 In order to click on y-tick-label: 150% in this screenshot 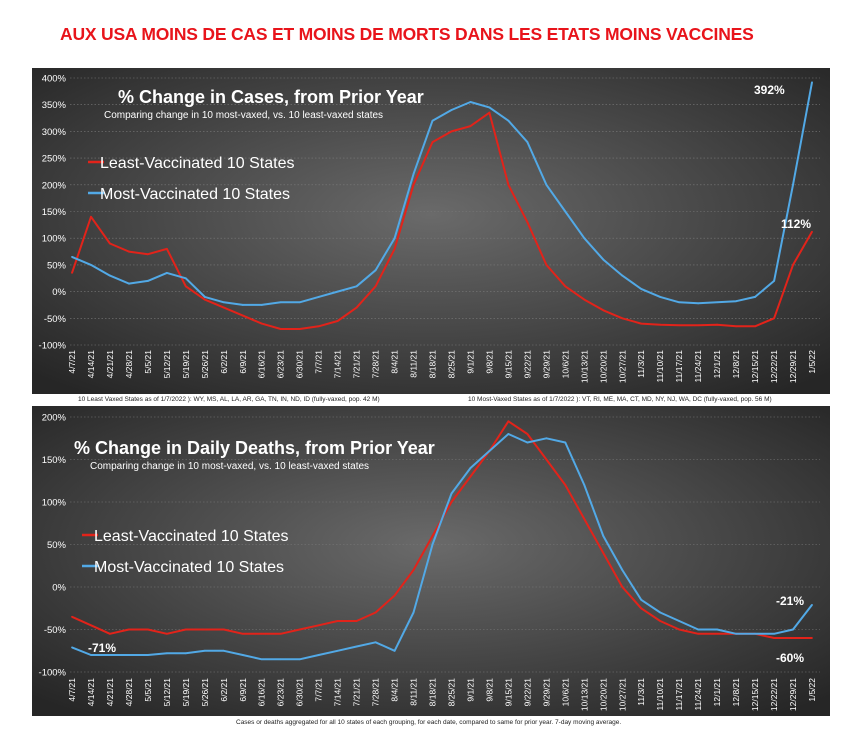, I will do `click(54, 212)`.